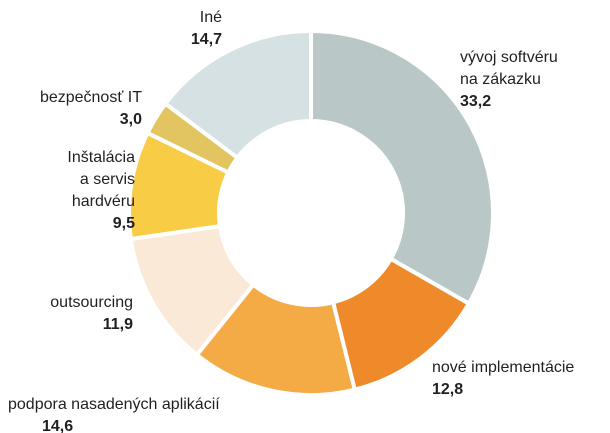 The height and width of the screenshot is (433, 610). I want to click on slice-label: Iné, so click(211, 17).